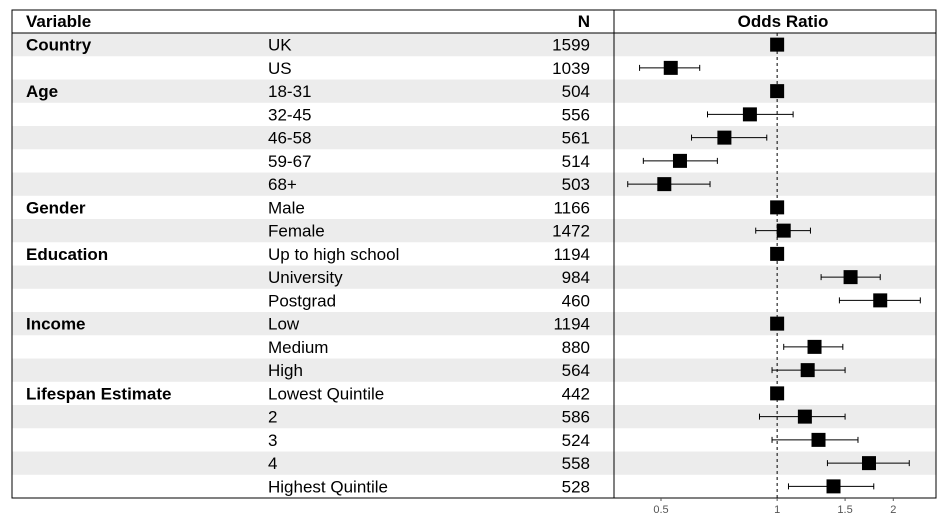  What do you see at coordinates (576, 114) in the screenshot?
I see `n-value: 556` at bounding box center [576, 114].